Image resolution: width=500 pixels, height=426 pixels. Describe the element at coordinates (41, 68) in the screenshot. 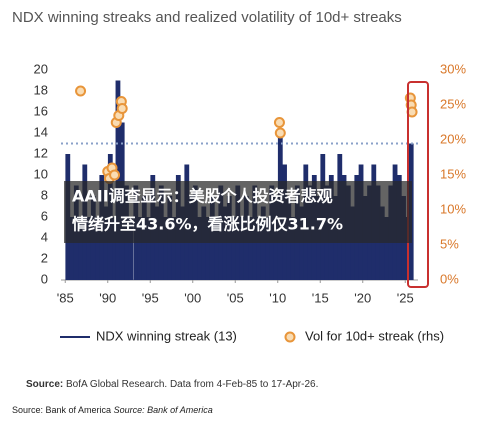

I see `y-tick-label: 20` at that location.